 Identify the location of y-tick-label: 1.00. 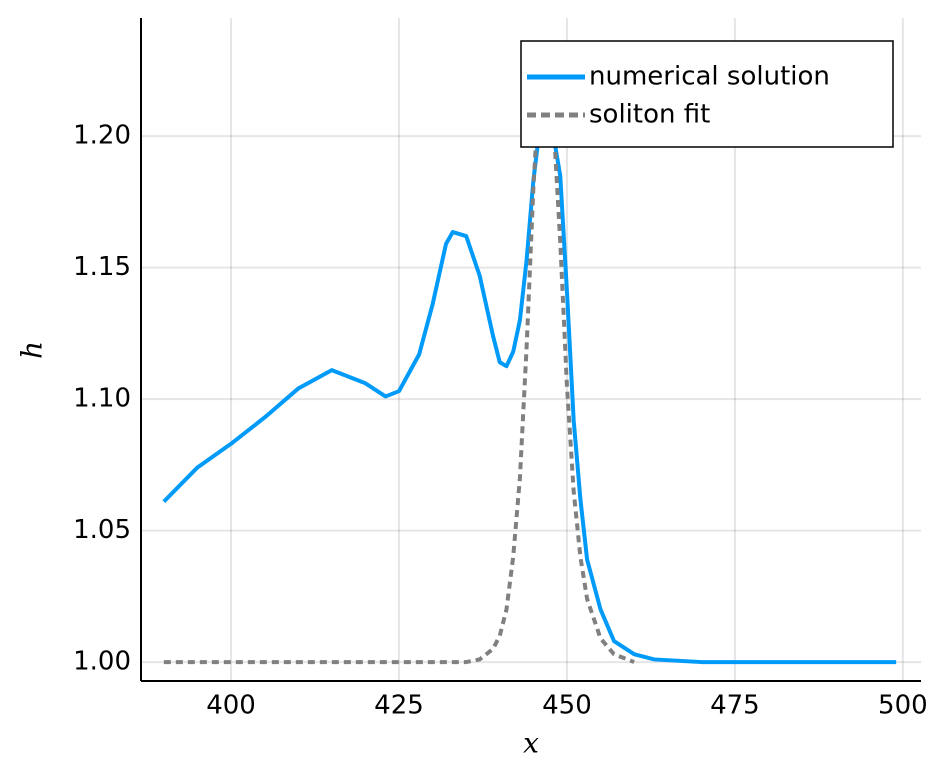
(102, 662).